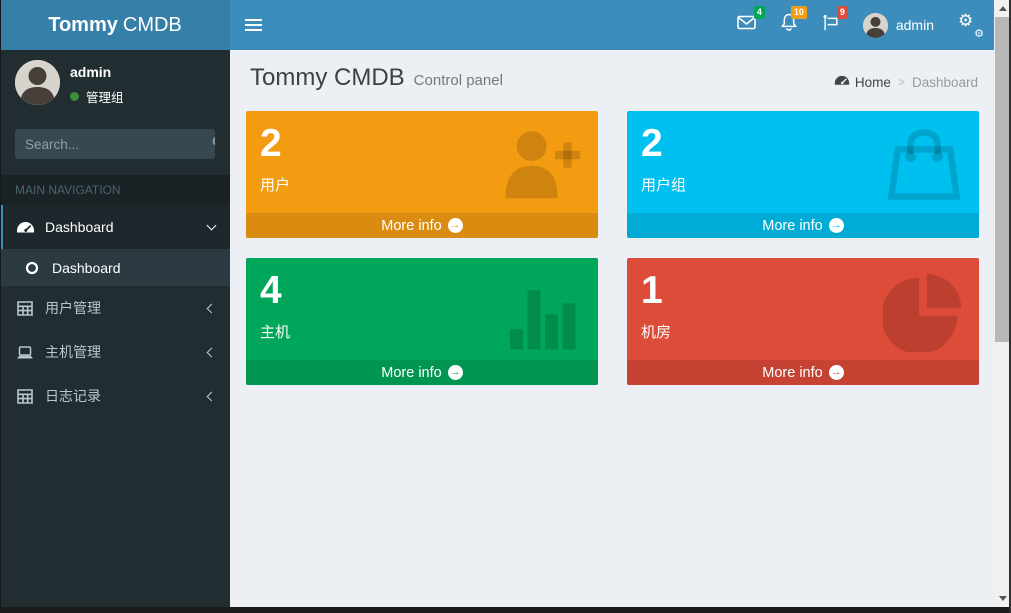  Describe the element at coordinates (115, 352) in the screenshot. I see `sidebar-item-host-management: 主机管理` at that location.